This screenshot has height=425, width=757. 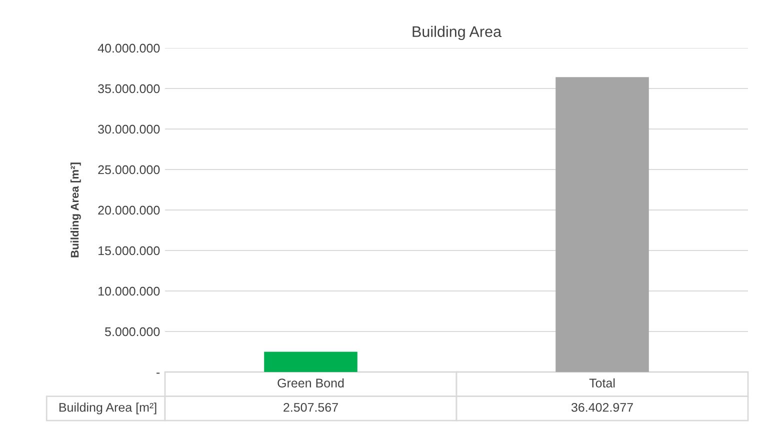 What do you see at coordinates (129, 251) in the screenshot?
I see `y-tick-label: 15.000.000` at bounding box center [129, 251].